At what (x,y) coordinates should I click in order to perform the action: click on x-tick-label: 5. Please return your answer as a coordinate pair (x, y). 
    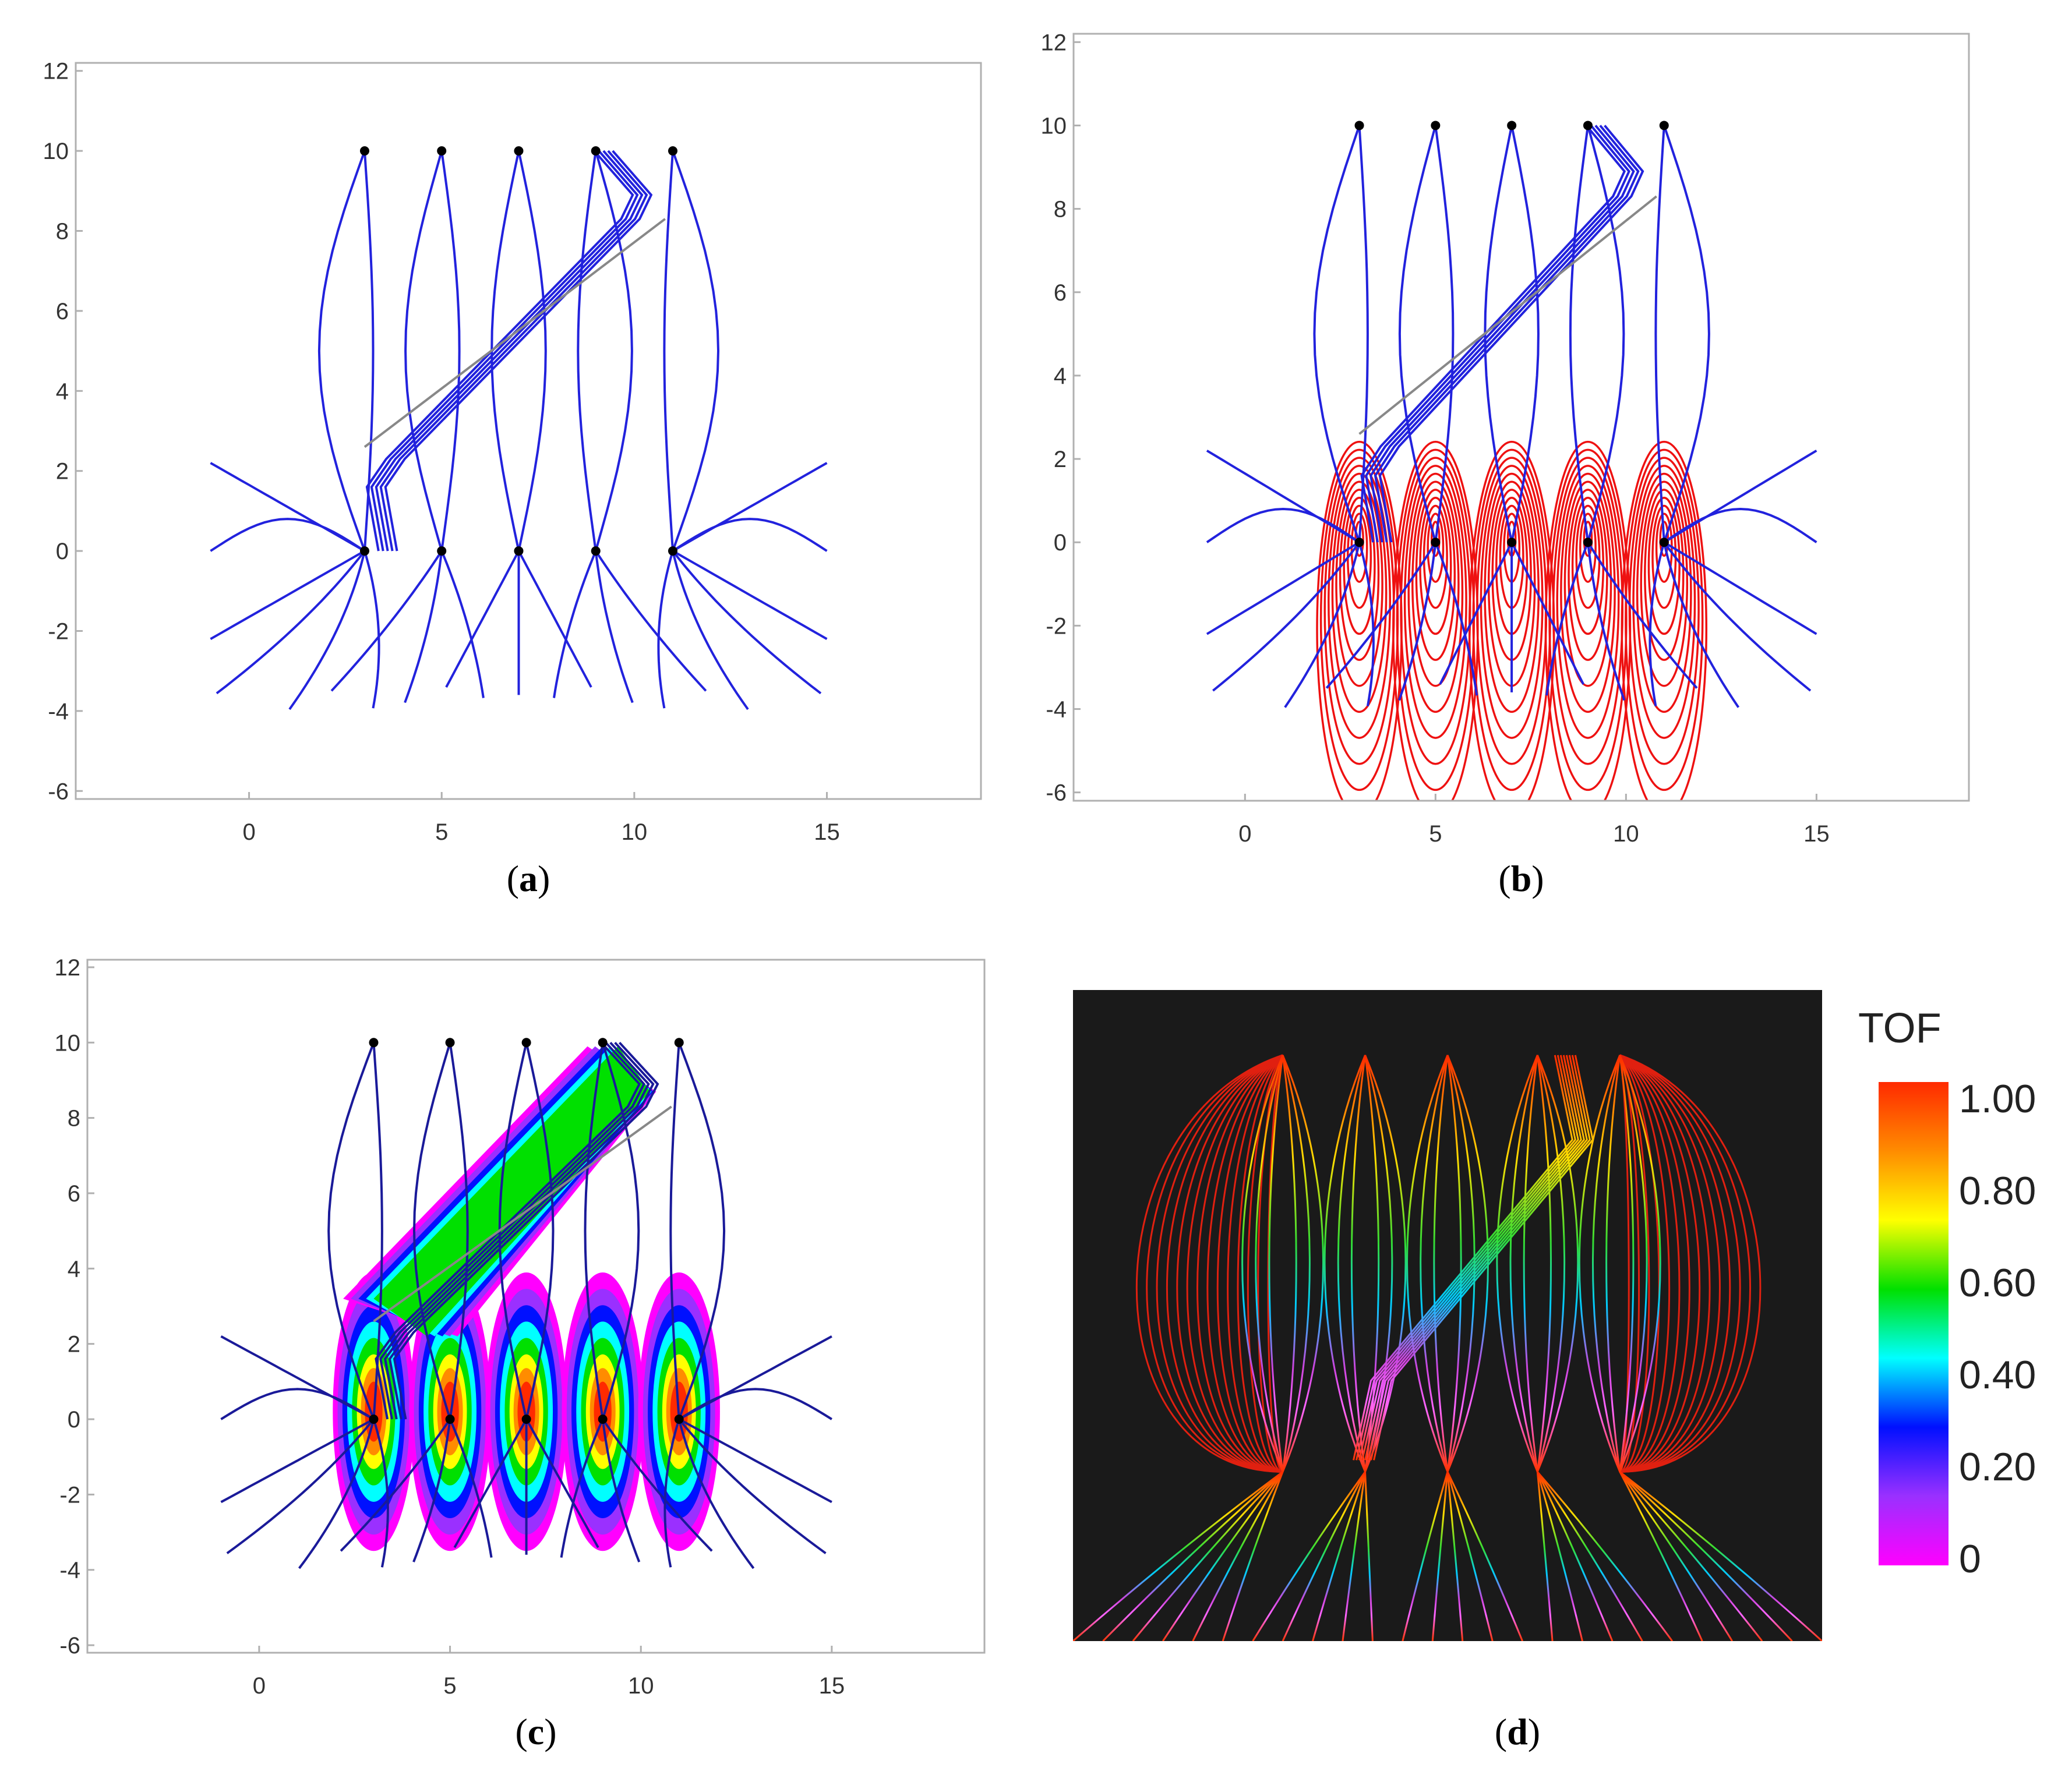
    Looking at the image, I should click on (1436, 834).